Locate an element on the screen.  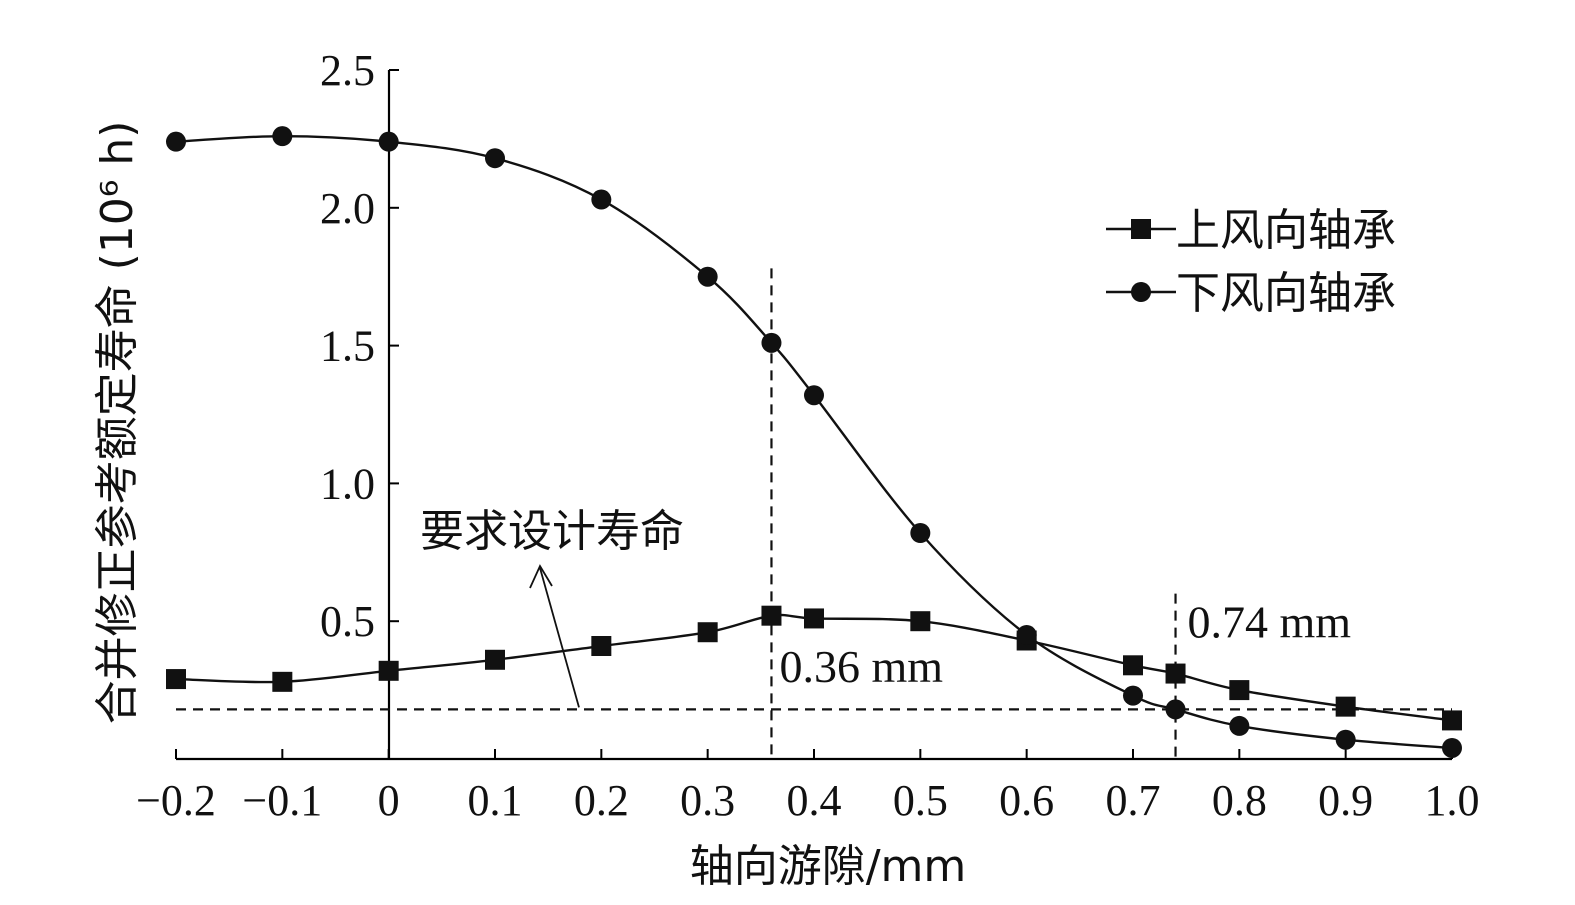
legend-marker-circle is located at coordinates (1141, 292).